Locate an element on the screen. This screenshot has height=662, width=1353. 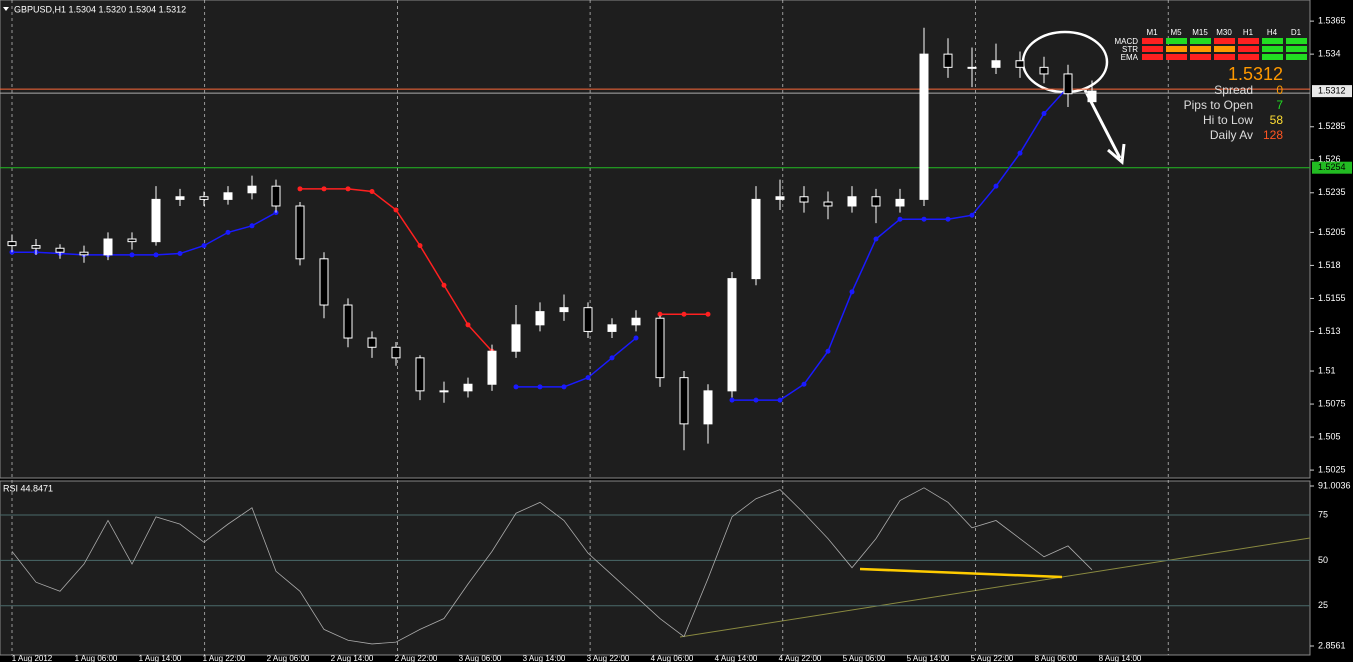
y-tick-label: 1.505 is located at coordinates (1329, 436).